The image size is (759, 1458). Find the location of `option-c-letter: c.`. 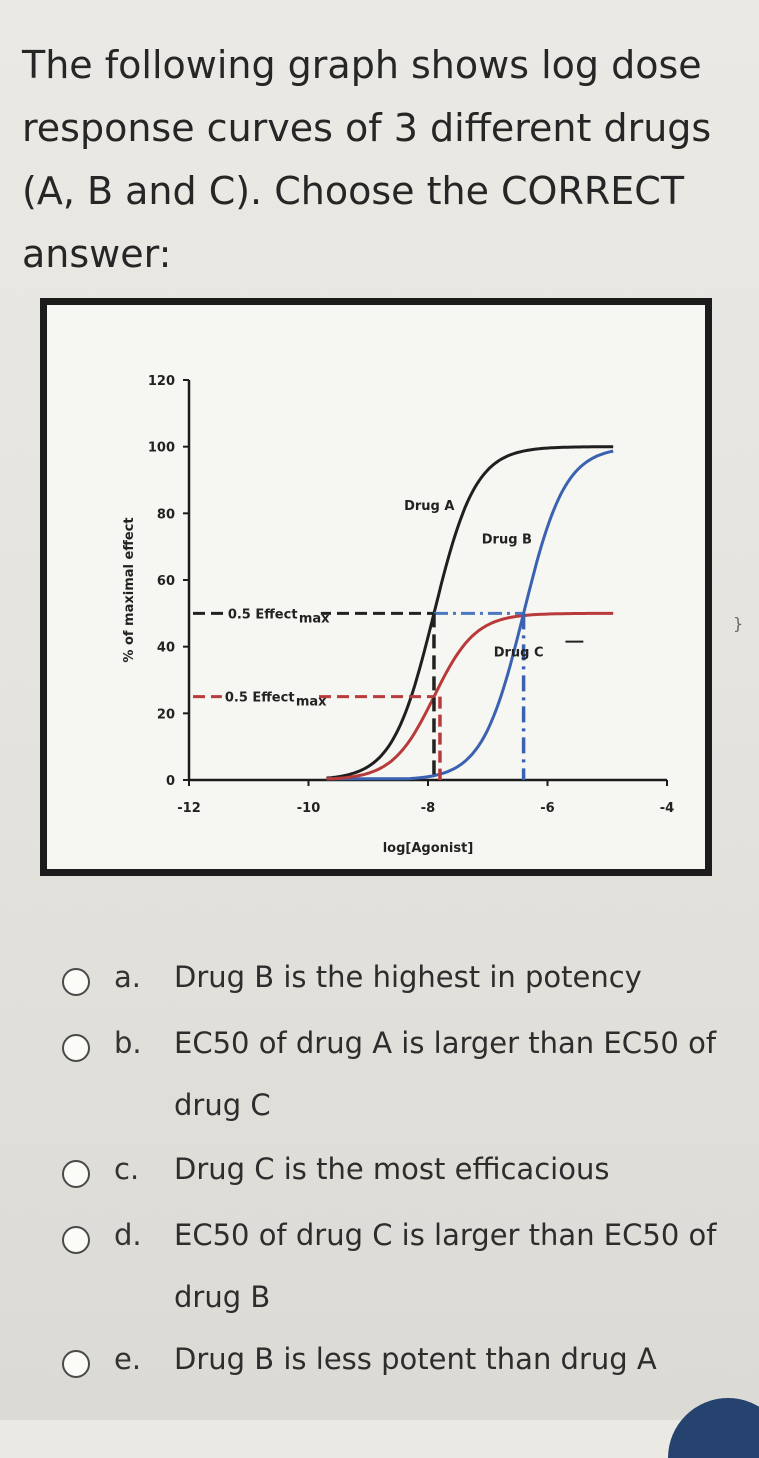

option-c-letter: c. is located at coordinates (127, 1169).